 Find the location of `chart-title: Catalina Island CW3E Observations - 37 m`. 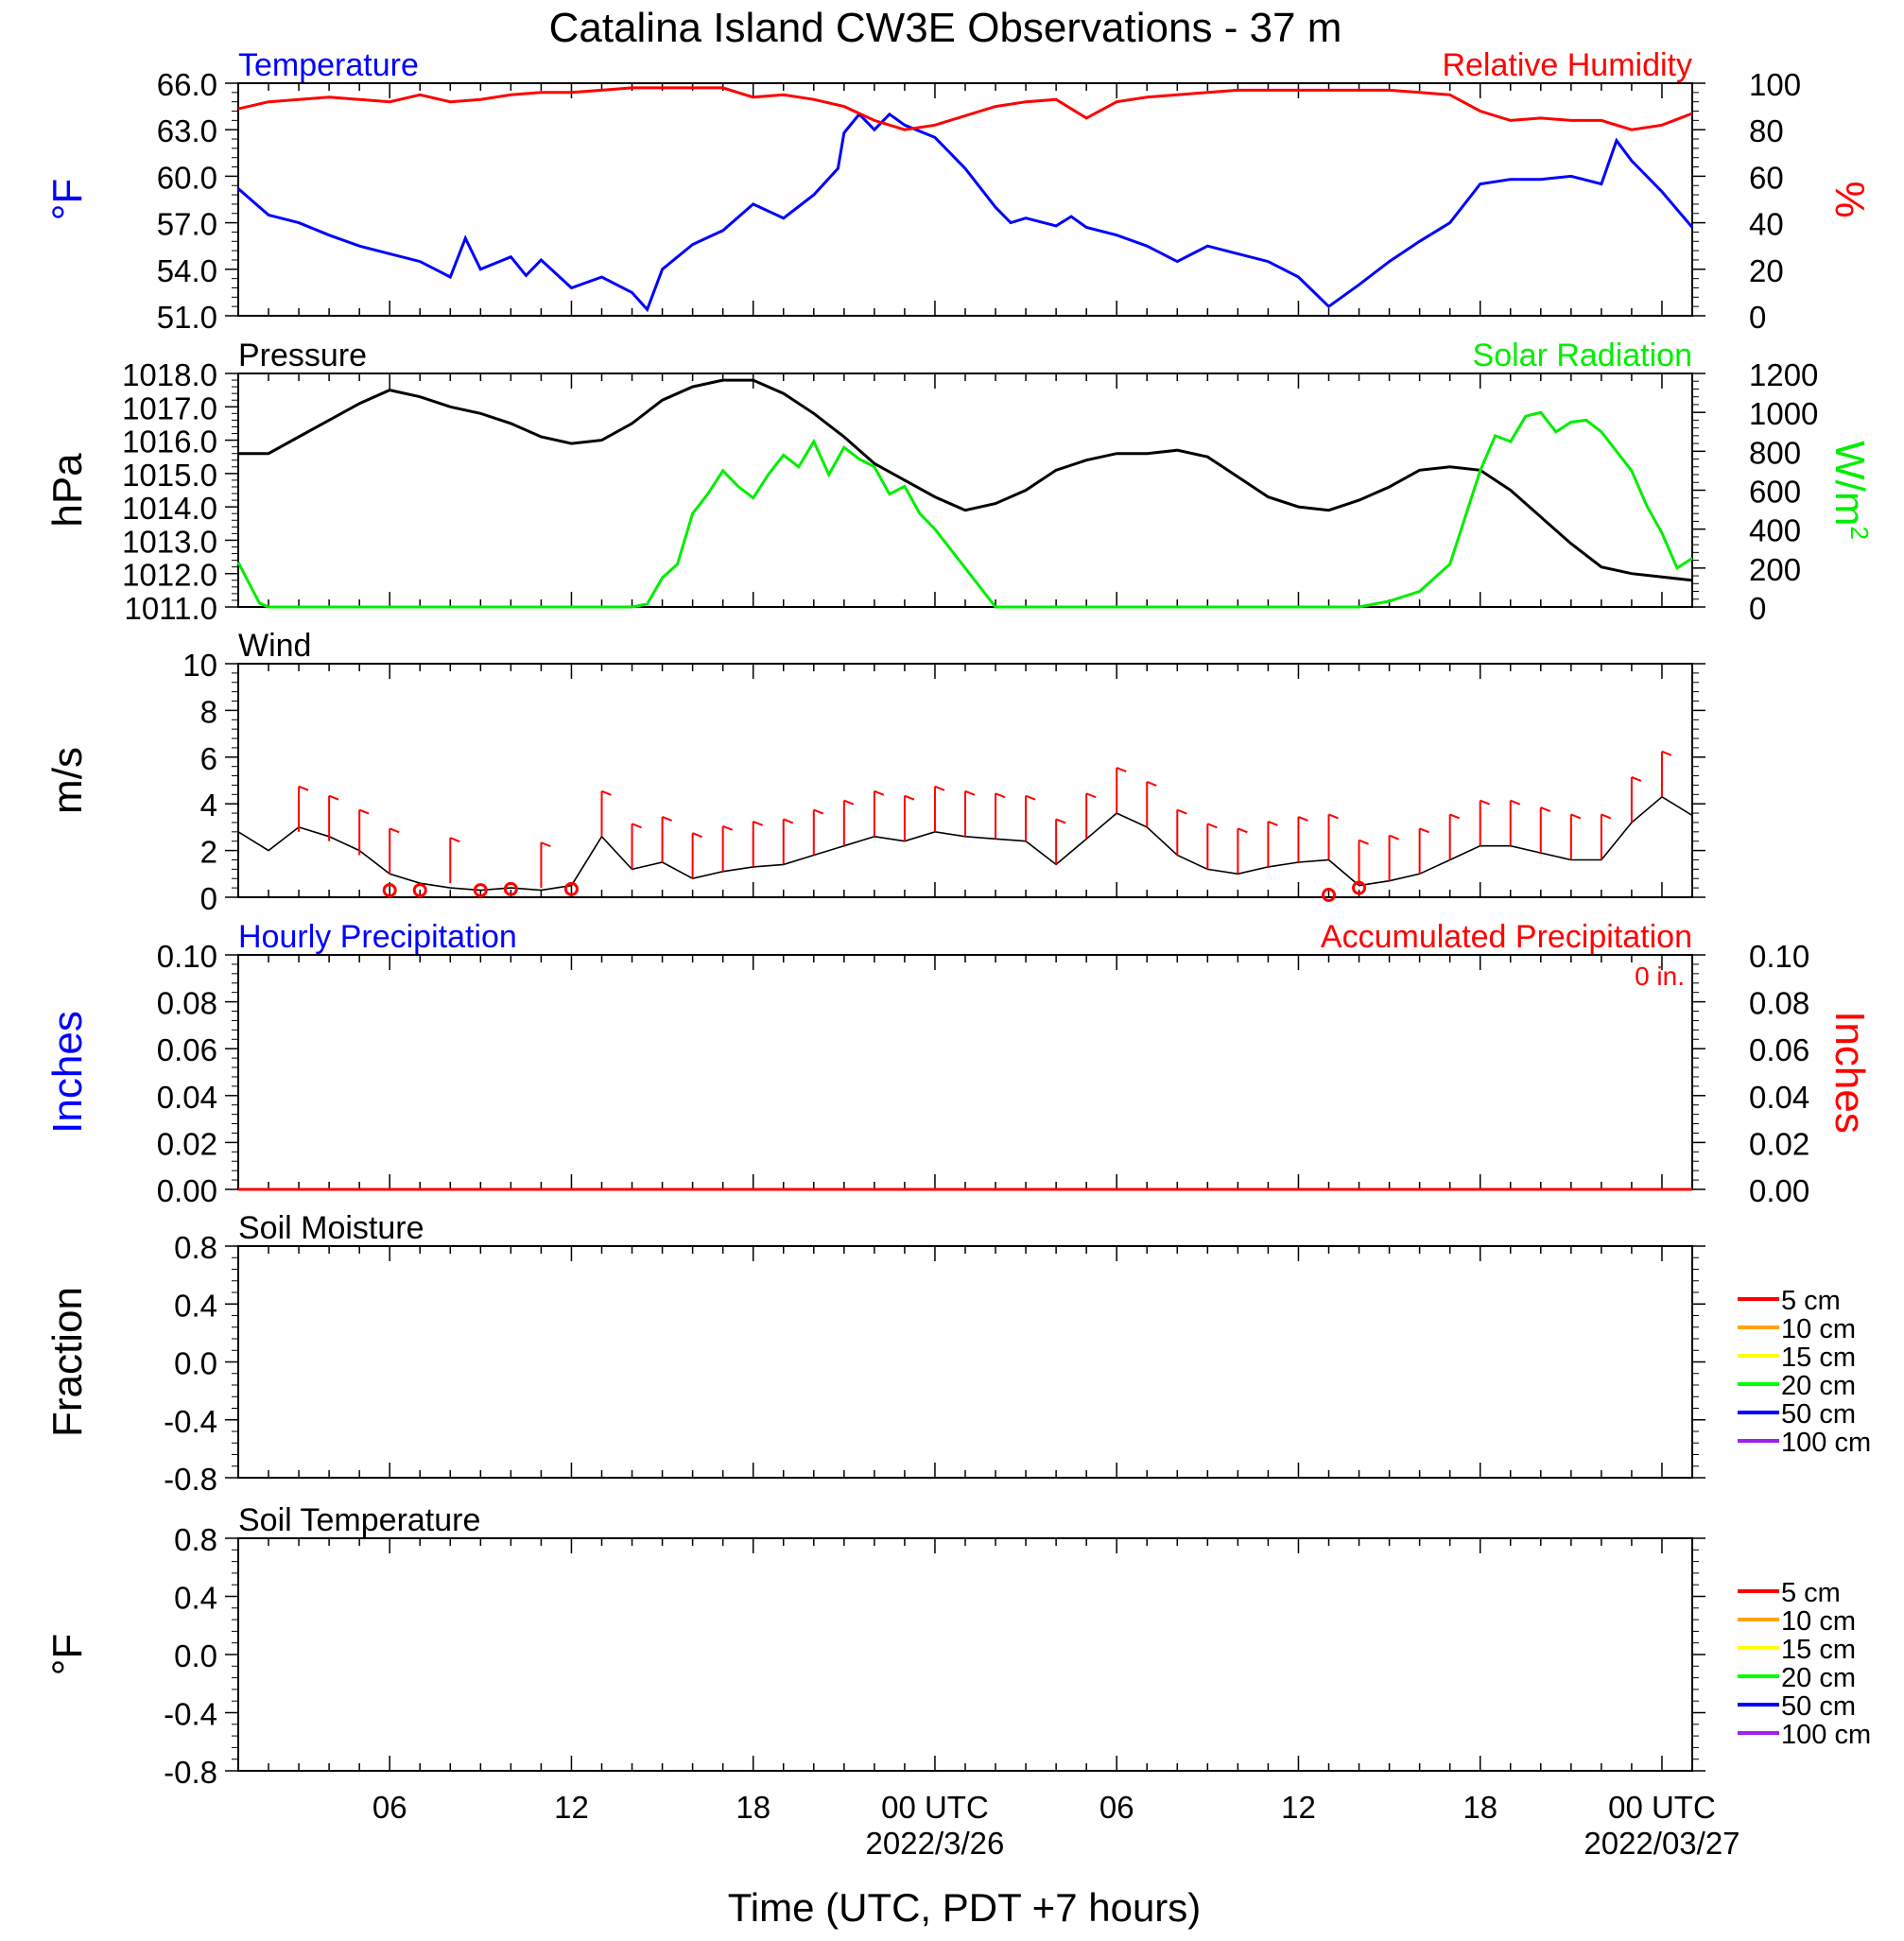

chart-title: Catalina Island CW3E Observations - 37 m is located at coordinates (946, 28).